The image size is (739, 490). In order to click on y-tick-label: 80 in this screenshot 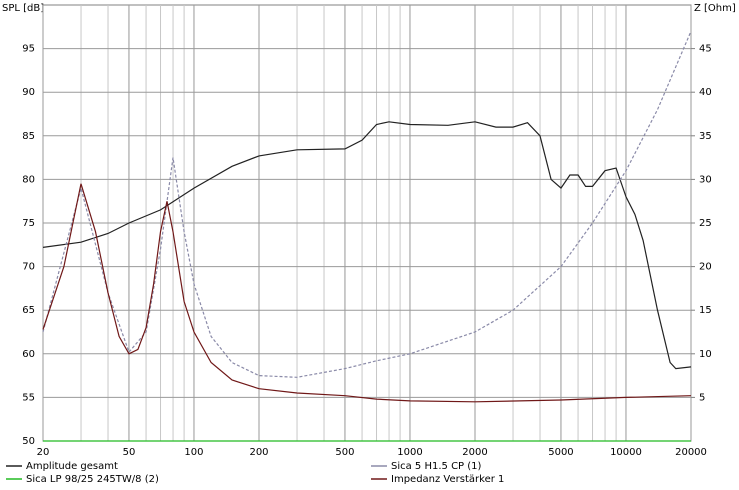, I will do `click(28, 179)`.